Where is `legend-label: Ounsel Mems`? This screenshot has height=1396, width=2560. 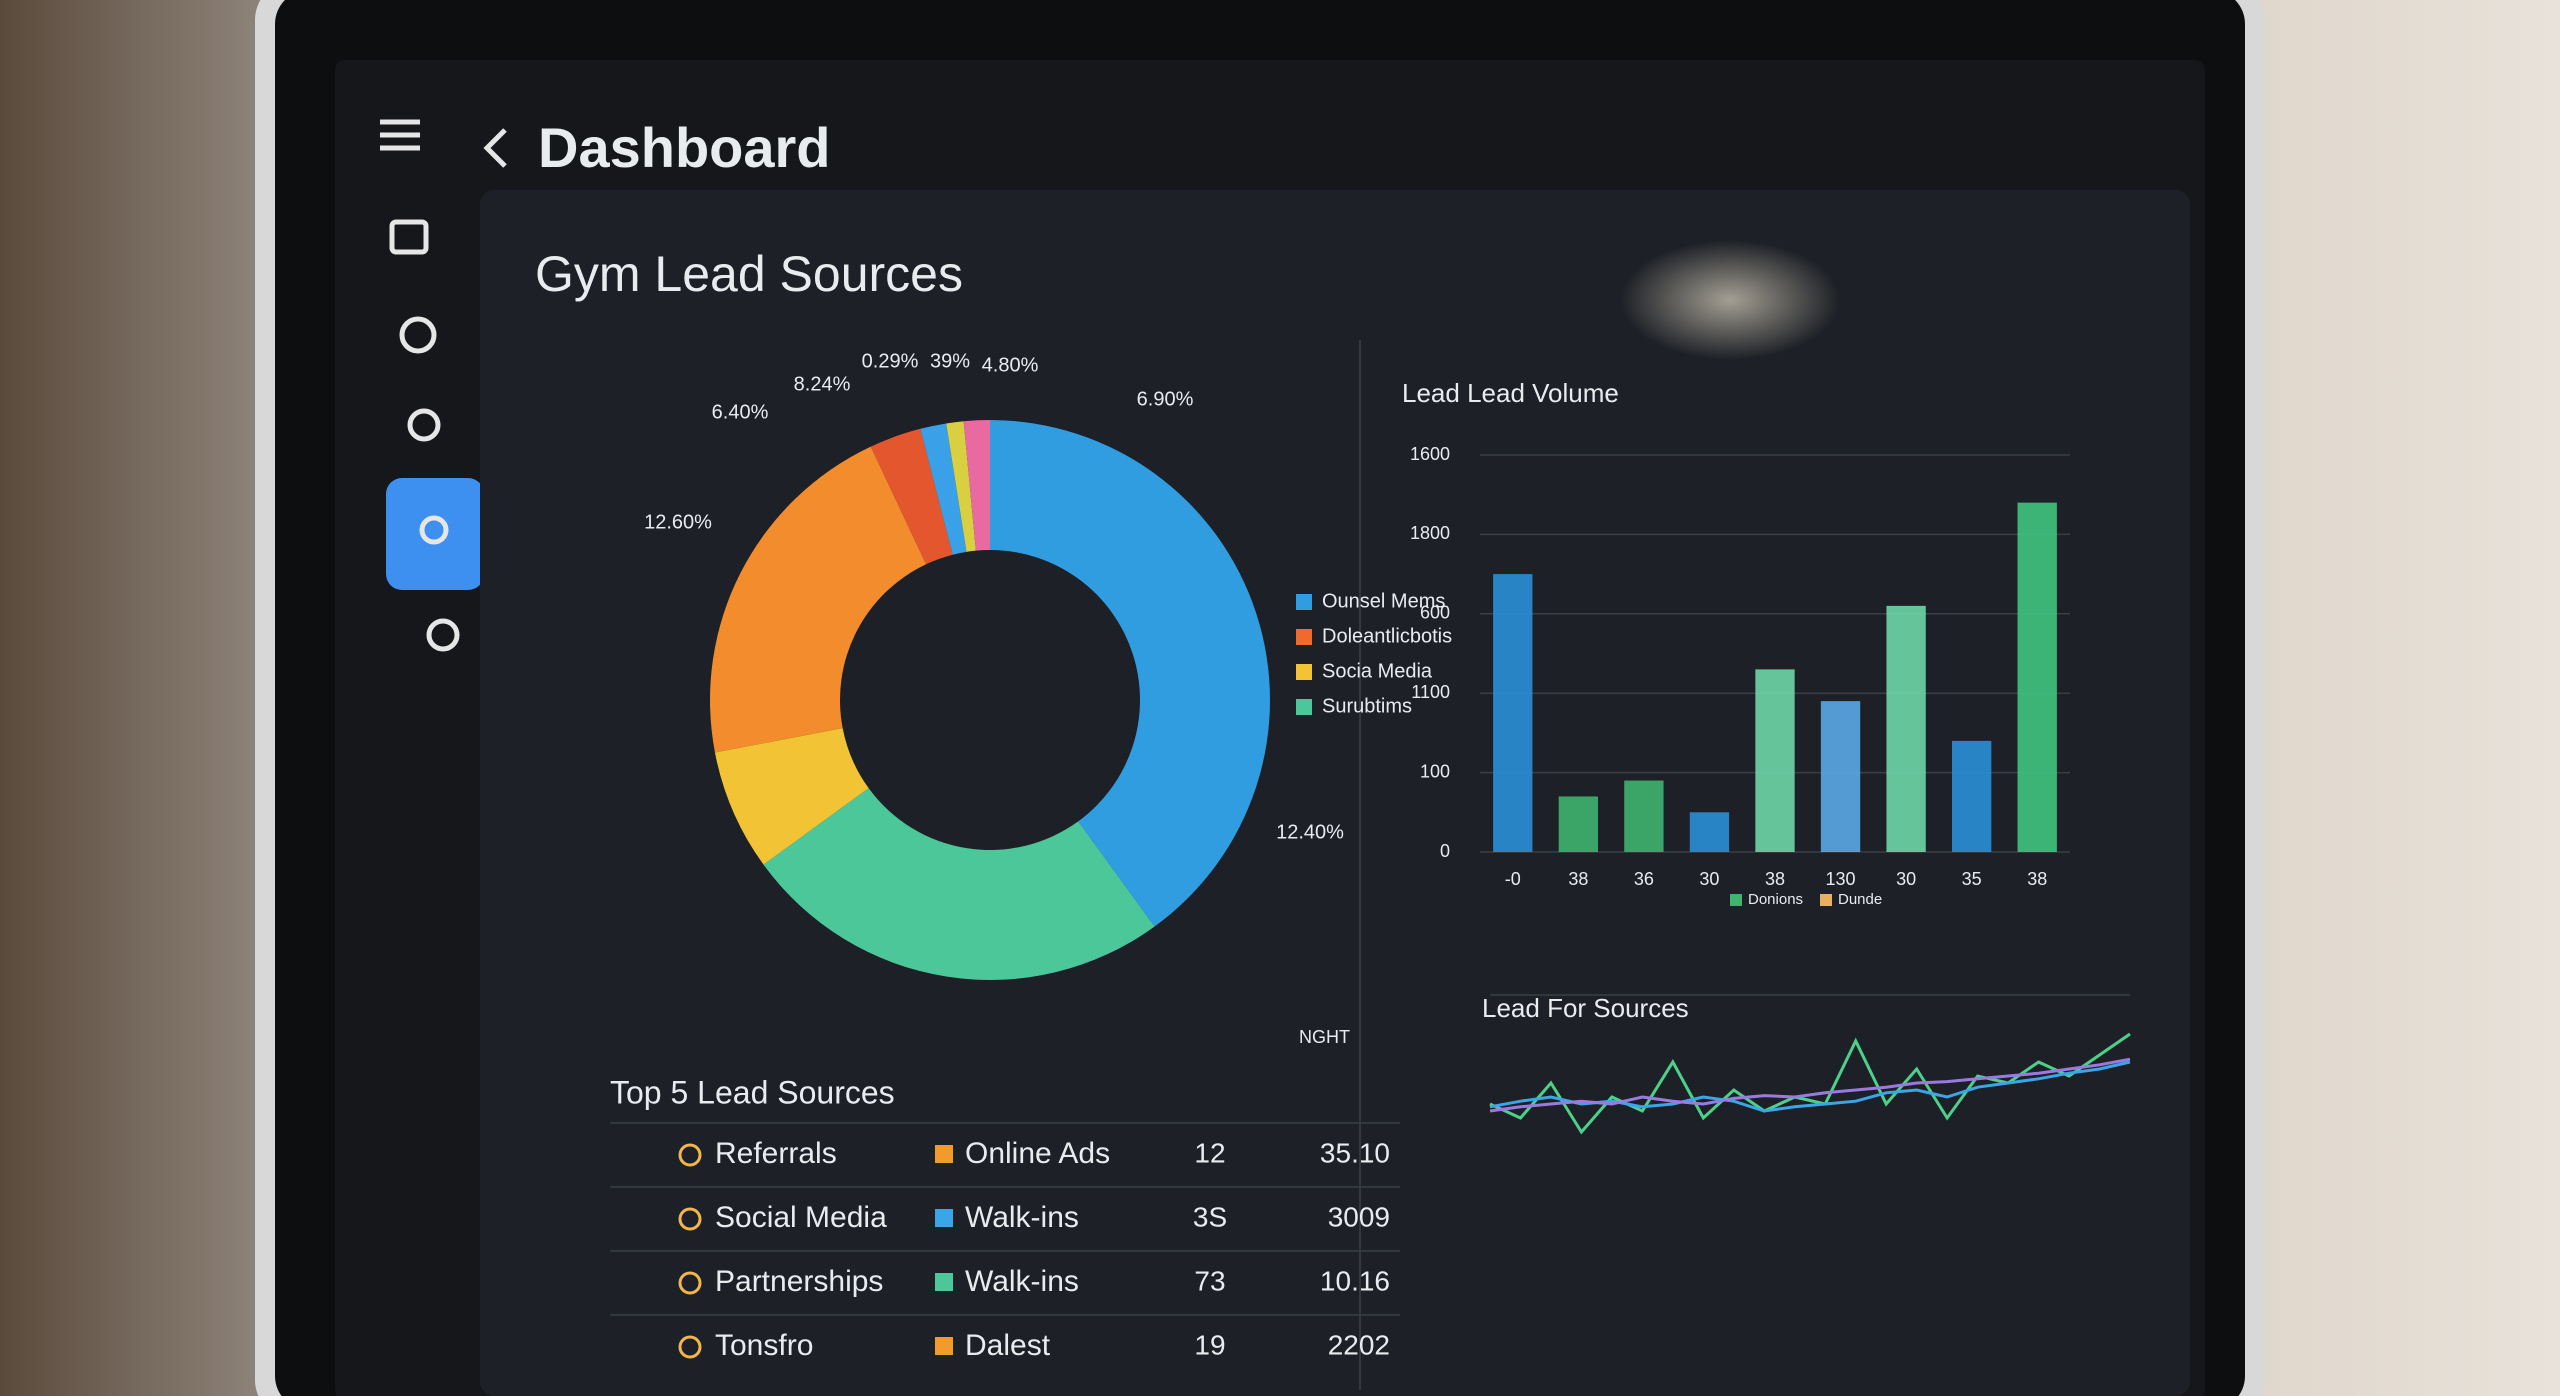
legend-label: Ounsel Mems is located at coordinates (1383, 601).